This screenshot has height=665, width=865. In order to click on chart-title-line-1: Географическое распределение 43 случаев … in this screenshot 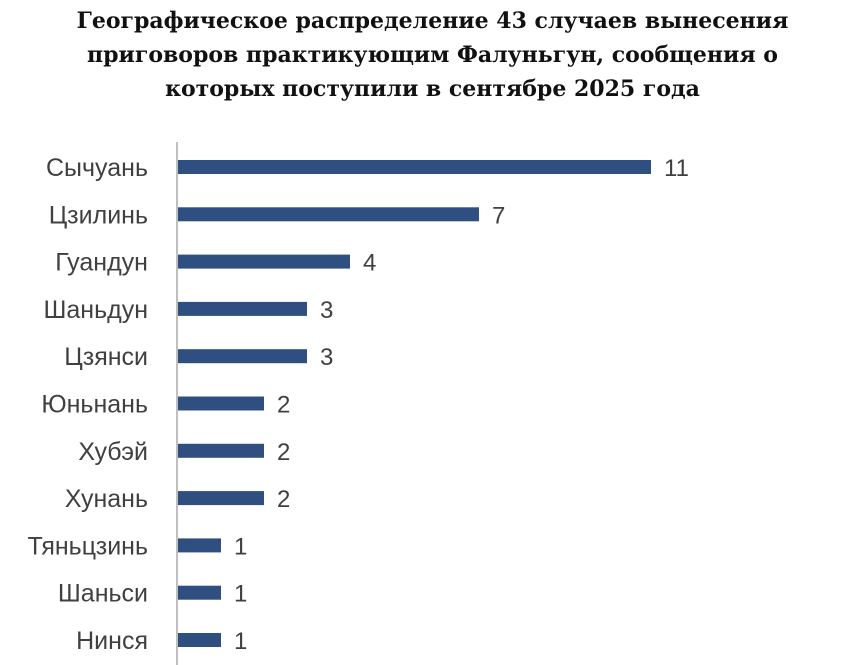, I will do `click(432, 21)`.